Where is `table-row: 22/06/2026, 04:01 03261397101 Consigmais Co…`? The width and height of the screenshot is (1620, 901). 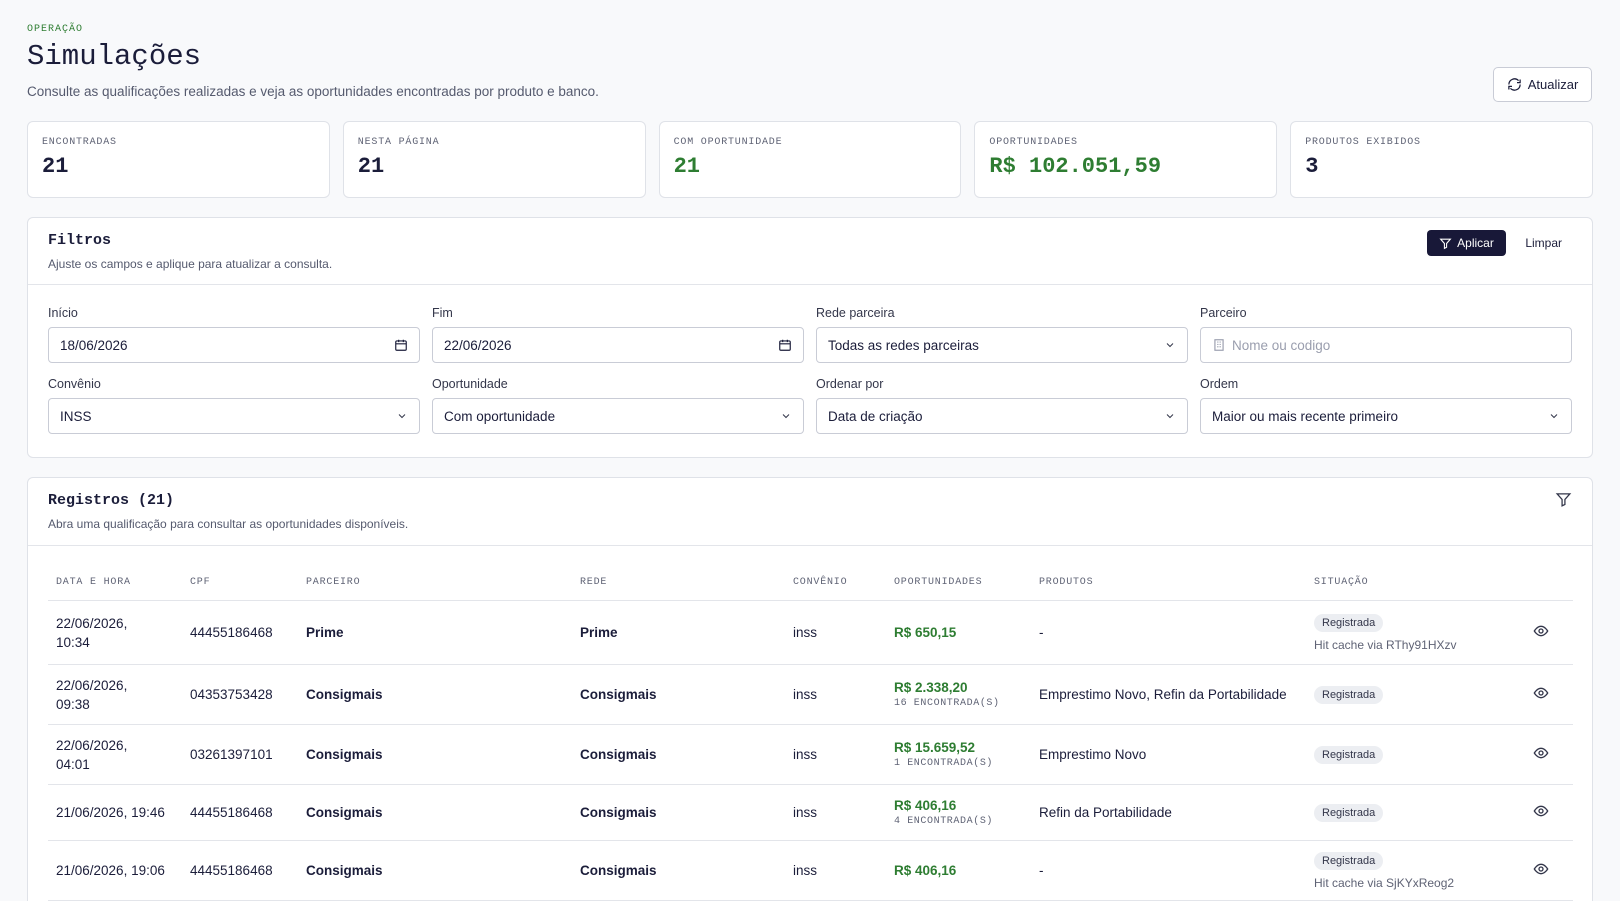
table-row: 22/06/2026, 04:01 03261397101 Consigmais Co… is located at coordinates (810, 755).